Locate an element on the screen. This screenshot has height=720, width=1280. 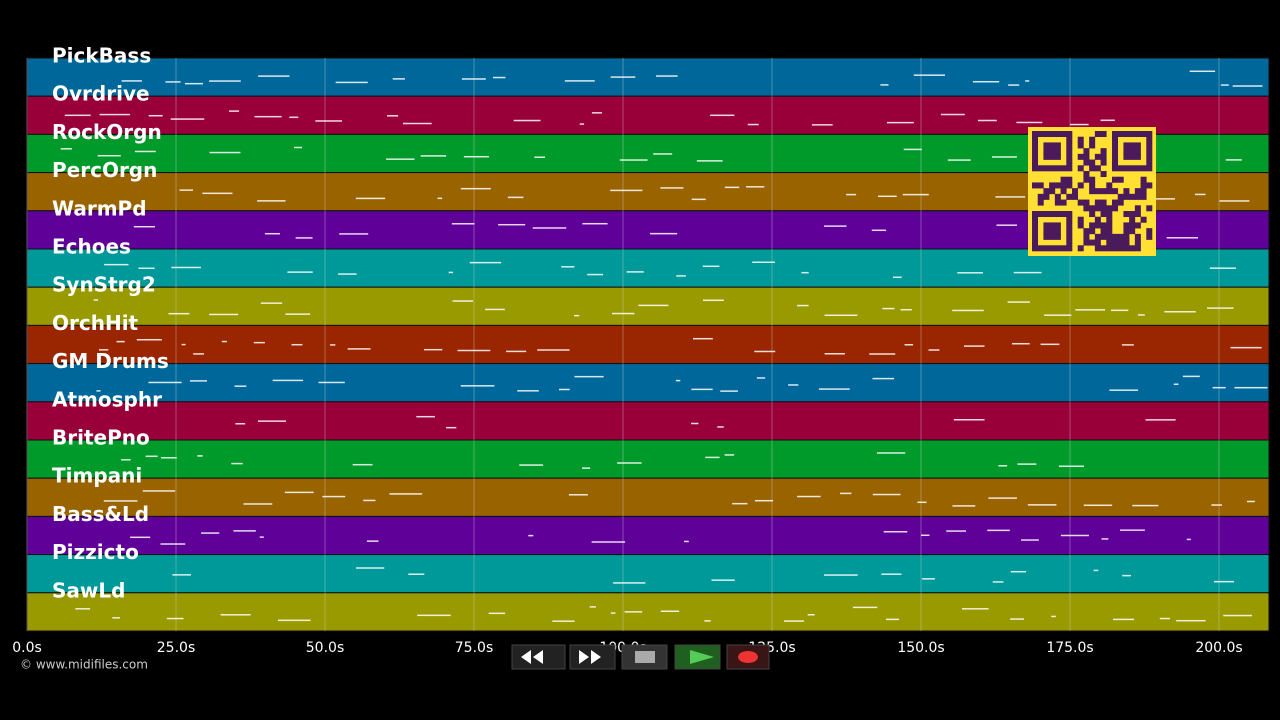
track-label: SynStrg2 is located at coordinates (104, 285).